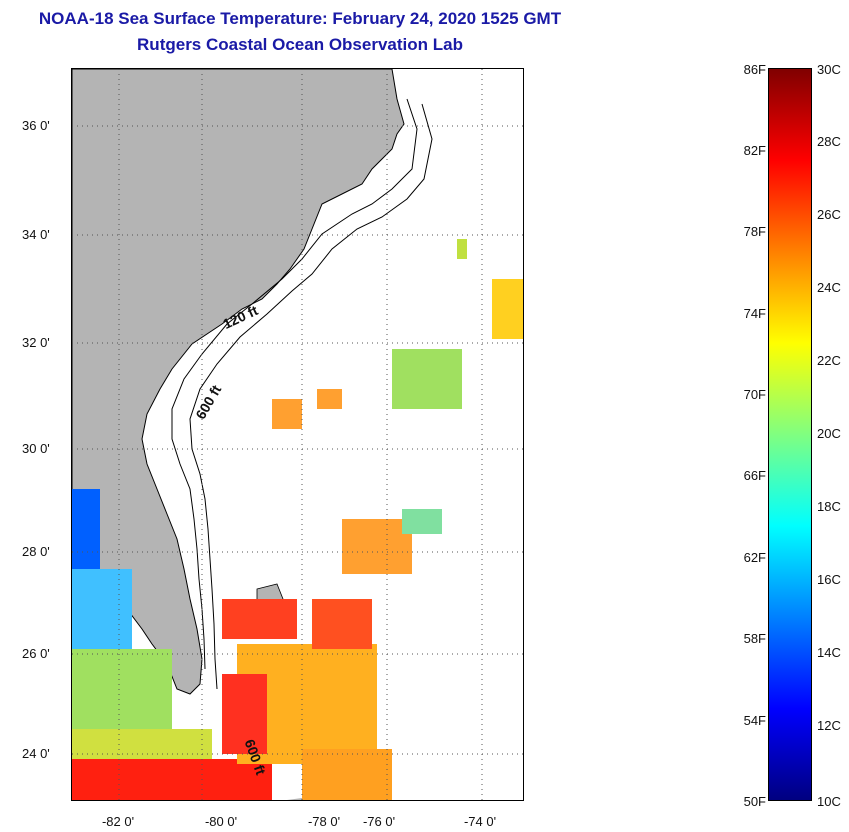 The height and width of the screenshot is (832, 849). I want to click on lon-label-80: -80 0', so click(221, 821).